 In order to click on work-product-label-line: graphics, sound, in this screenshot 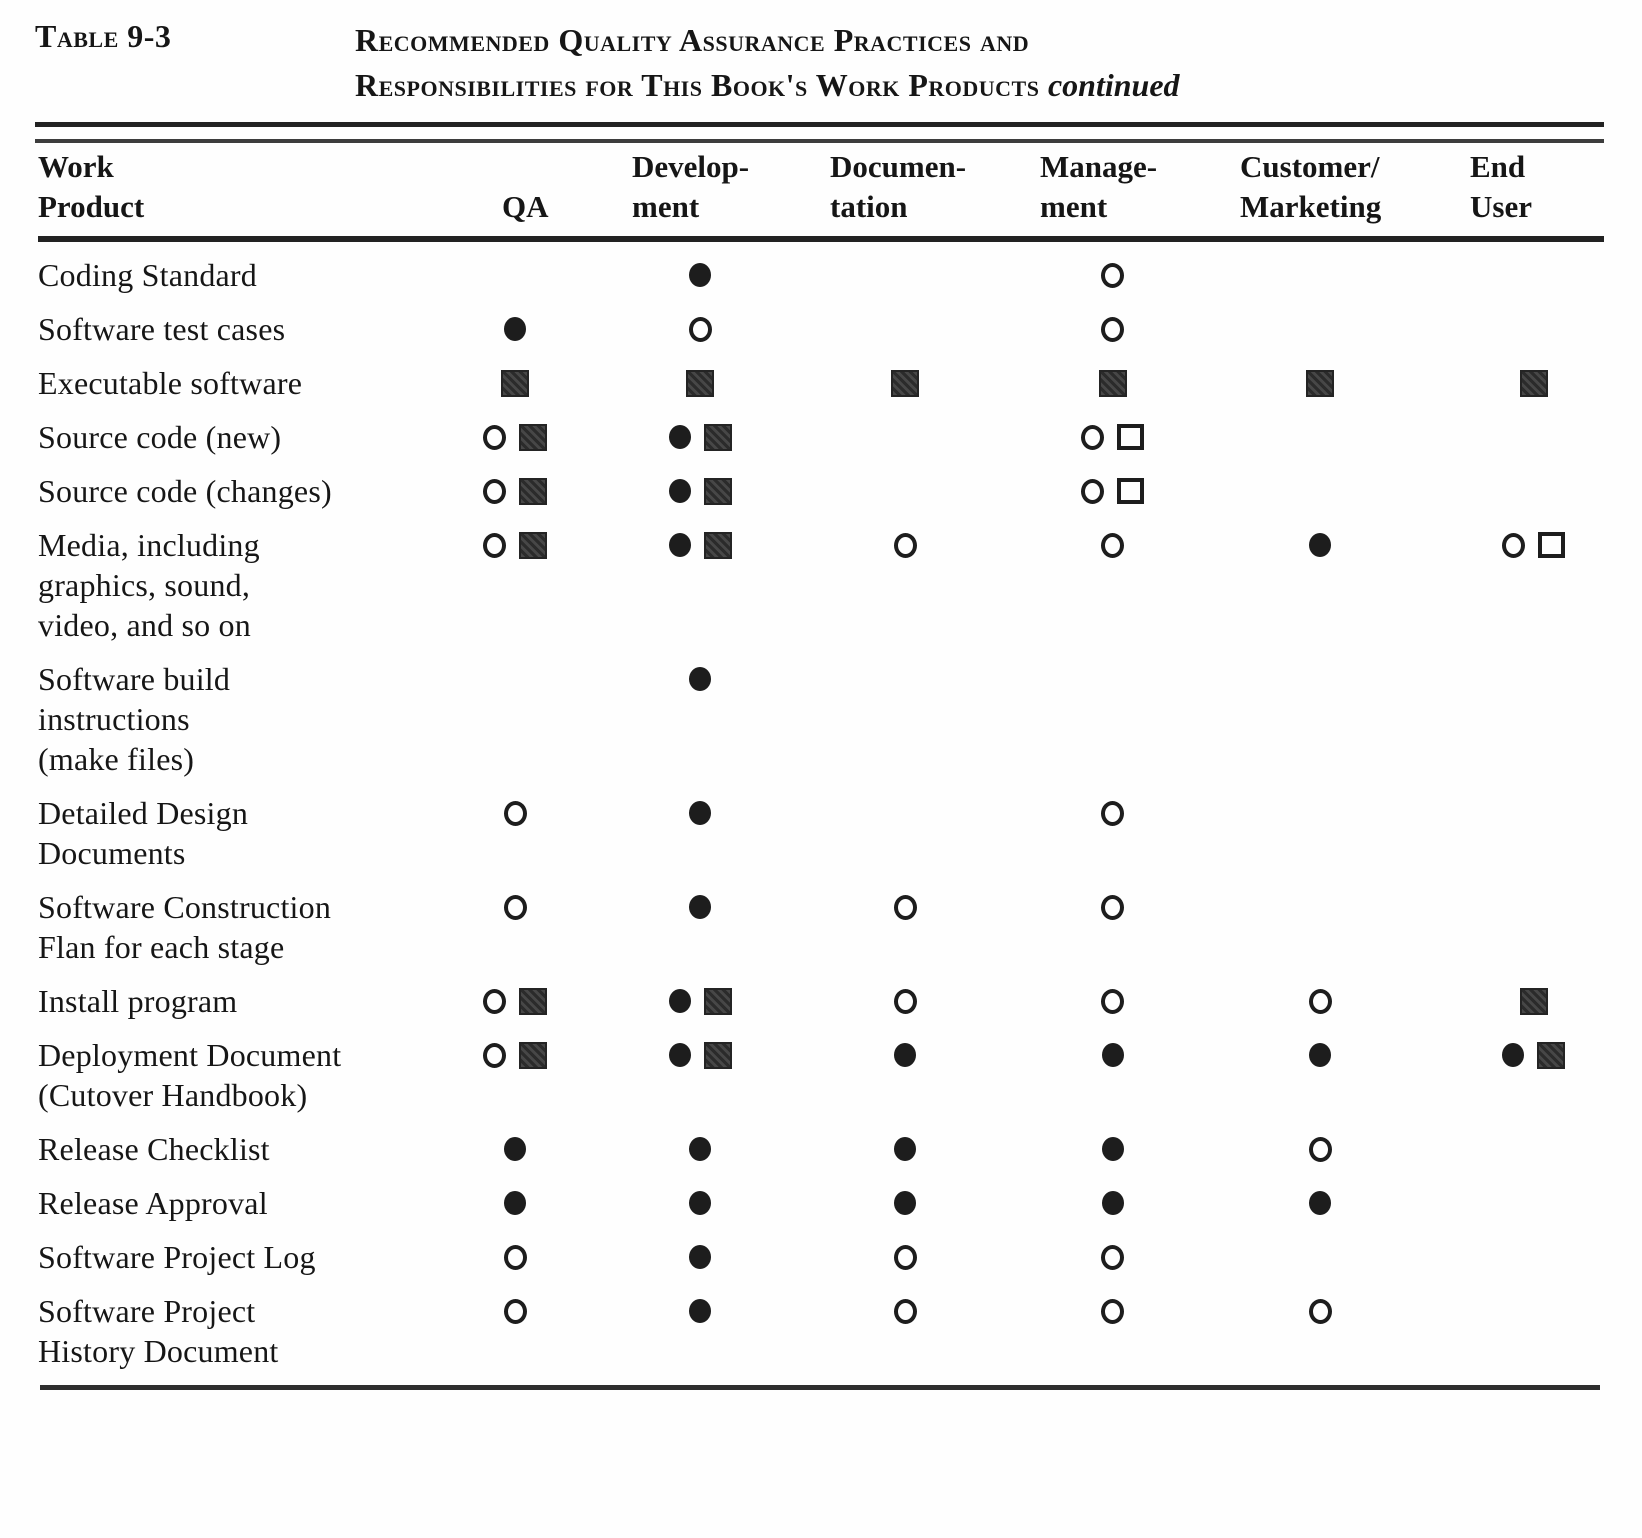, I will do `click(144, 585)`.